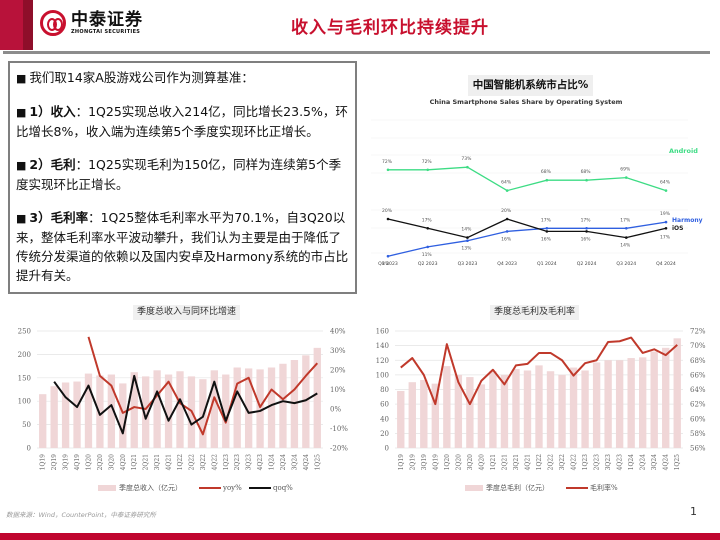 This screenshot has width=720, height=540. Describe the element at coordinates (52, 111) in the screenshot. I see `point-label: 1）收入` at that location.